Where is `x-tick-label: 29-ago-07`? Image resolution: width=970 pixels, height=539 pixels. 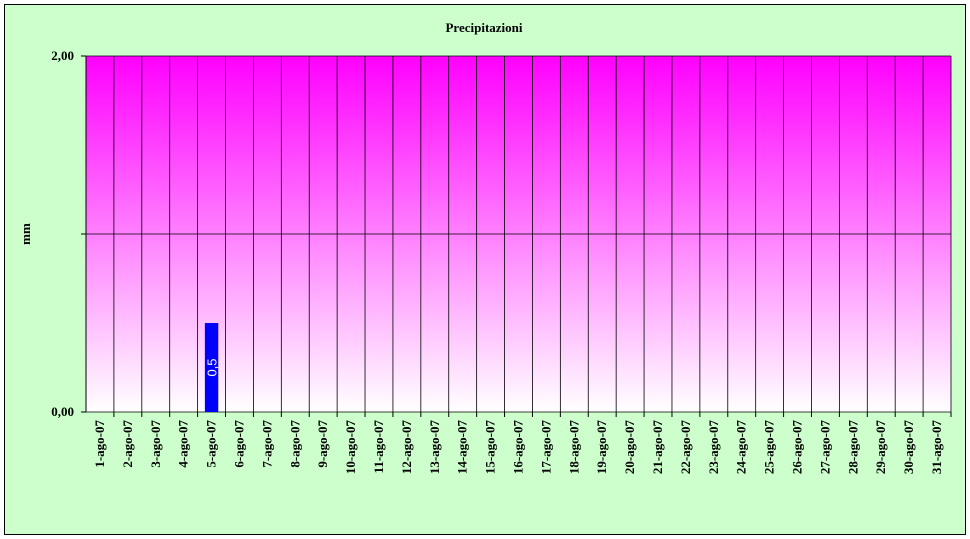 x-tick-label: 29-ago-07 is located at coordinates (880, 447).